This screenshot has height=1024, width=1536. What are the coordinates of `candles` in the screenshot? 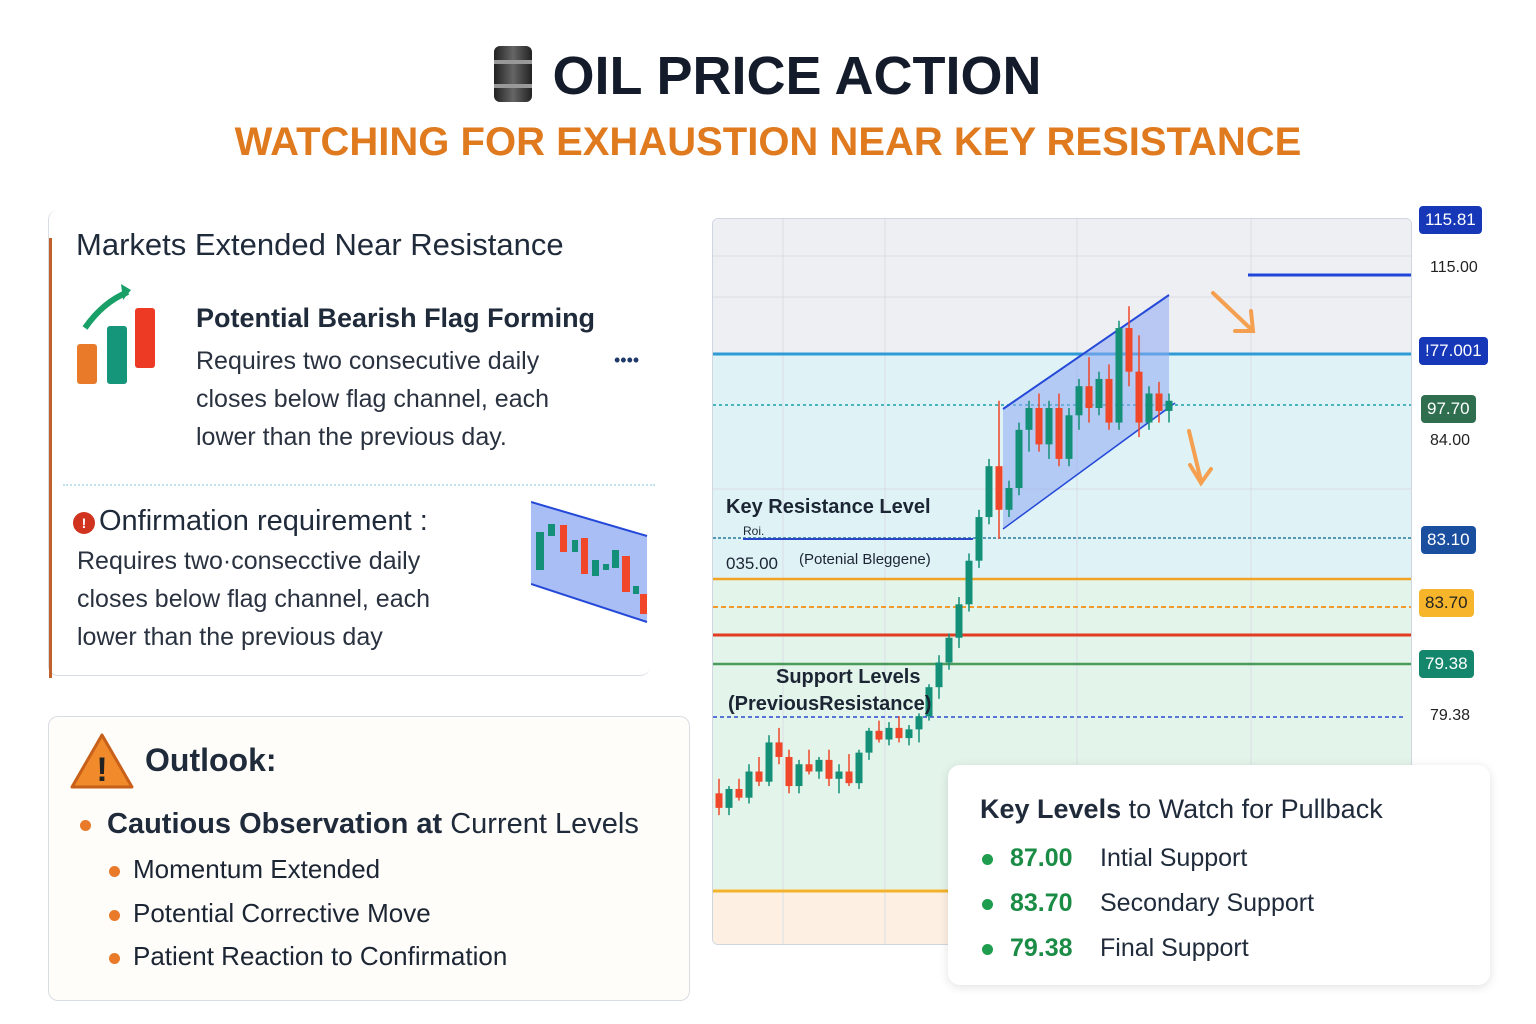 It's located at (944, 561).